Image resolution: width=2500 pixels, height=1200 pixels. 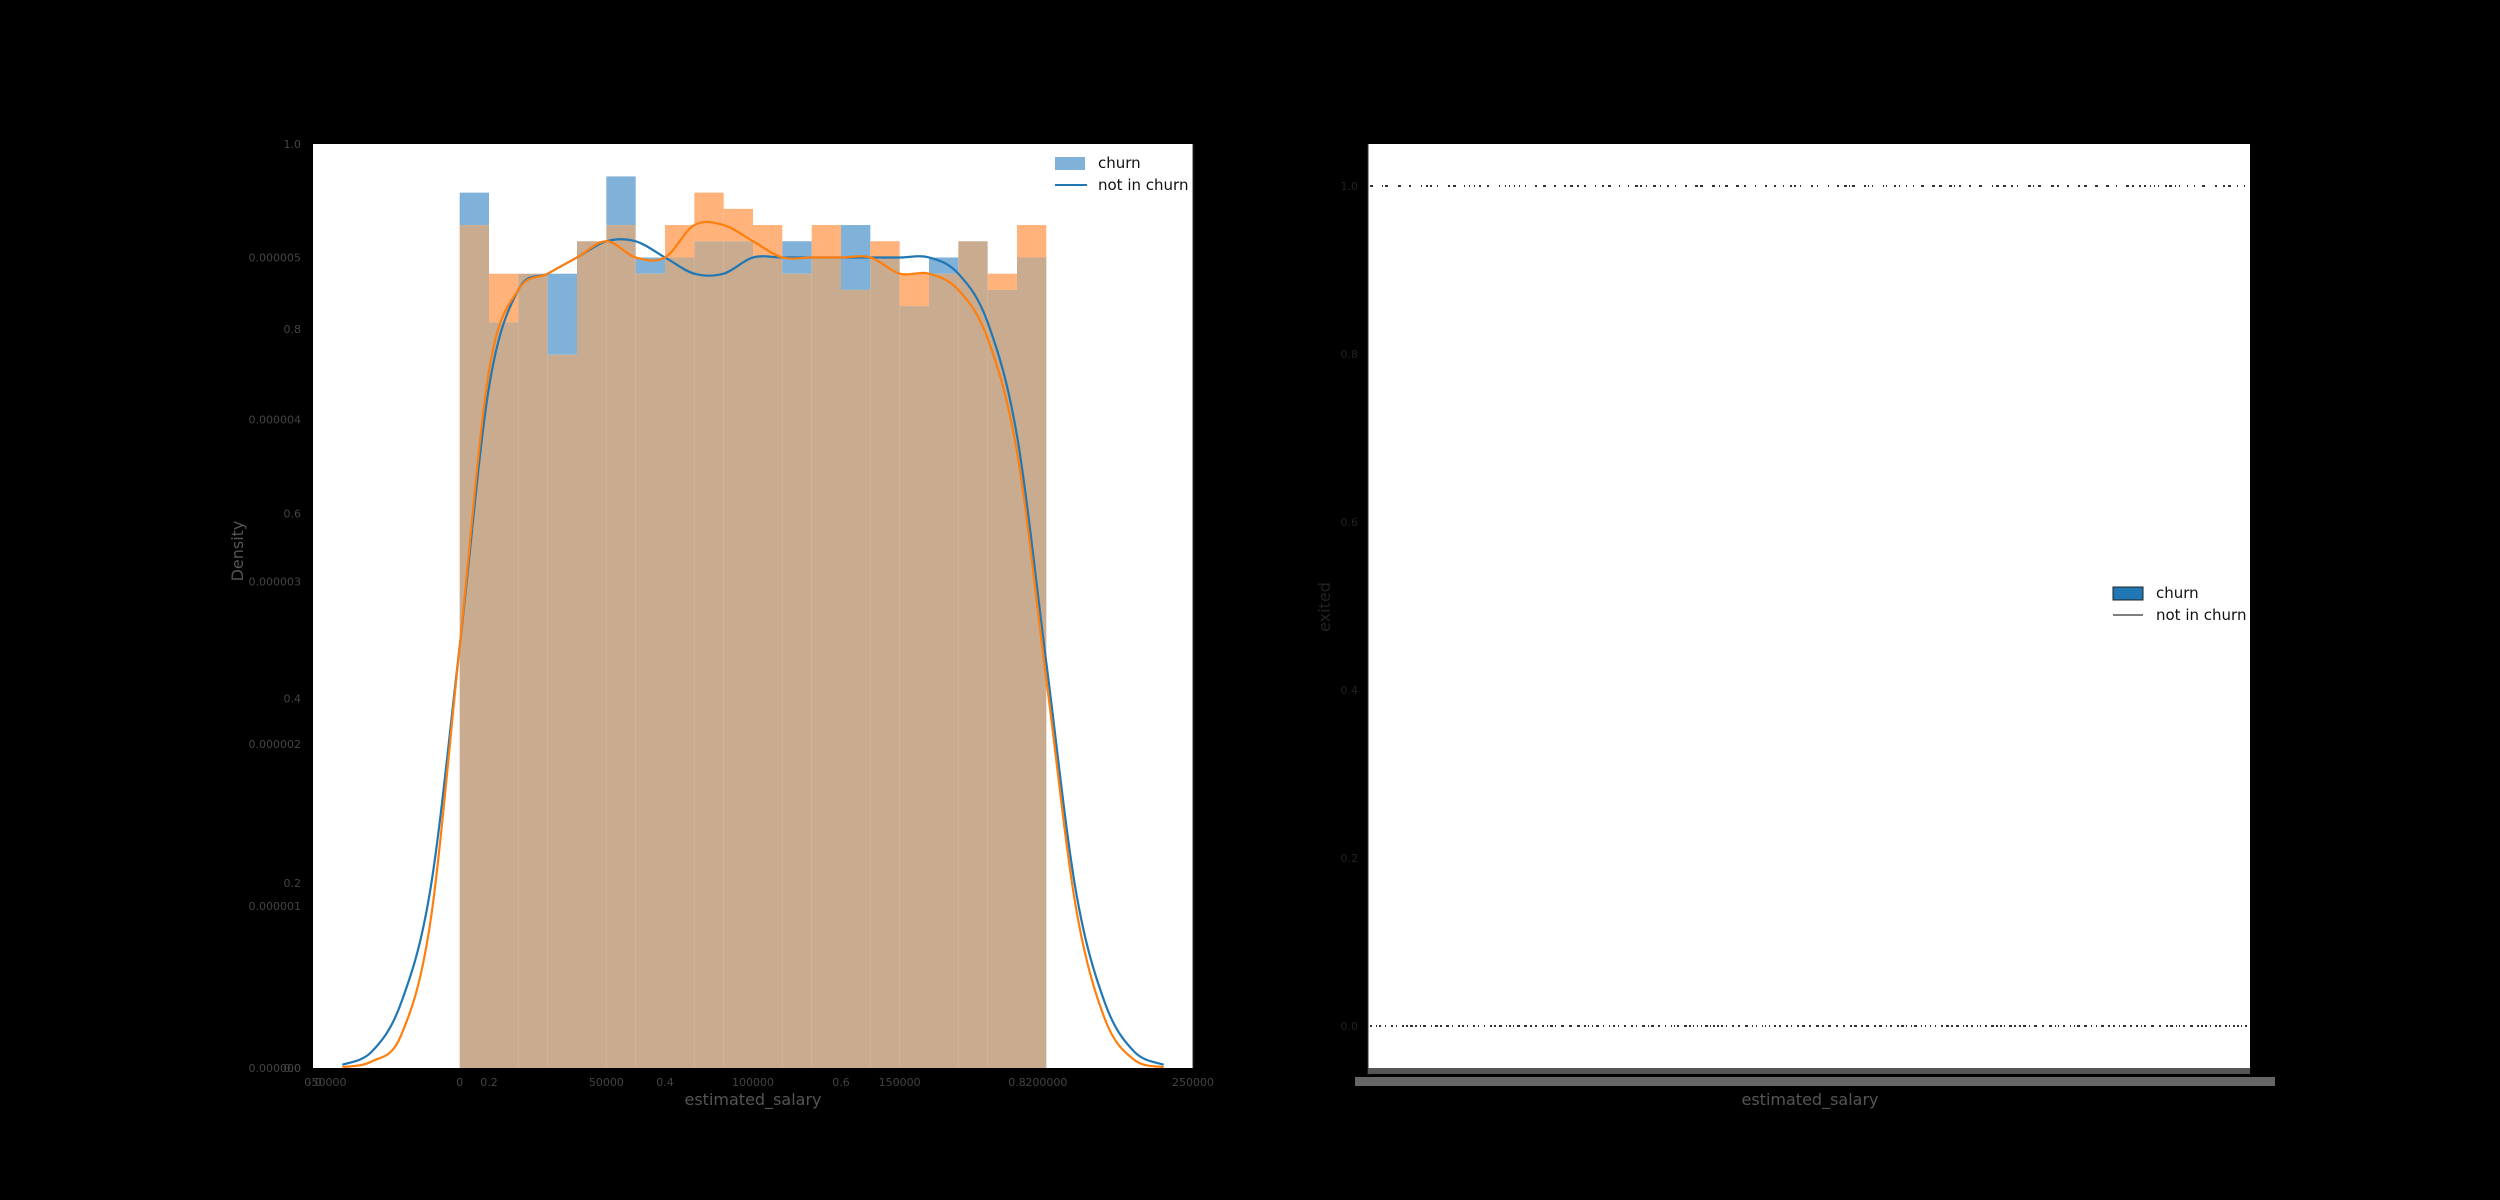 What do you see at coordinates (841, 1082) in the screenshot?
I see `left-shadow-x-tick-label: 0.6` at bounding box center [841, 1082].